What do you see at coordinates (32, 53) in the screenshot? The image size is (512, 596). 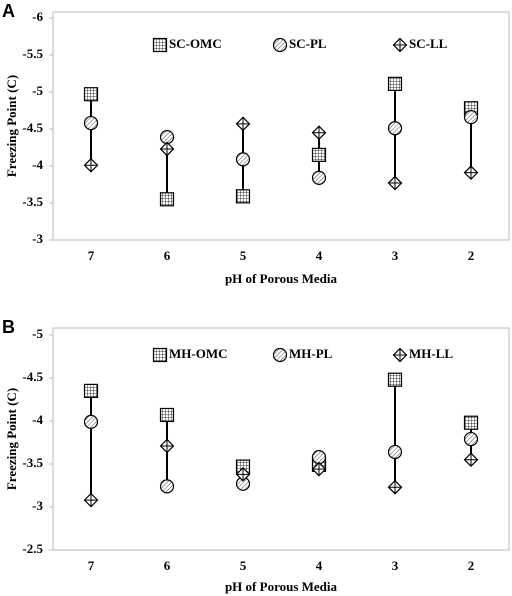 I see `y-tick-label: -5.5` at bounding box center [32, 53].